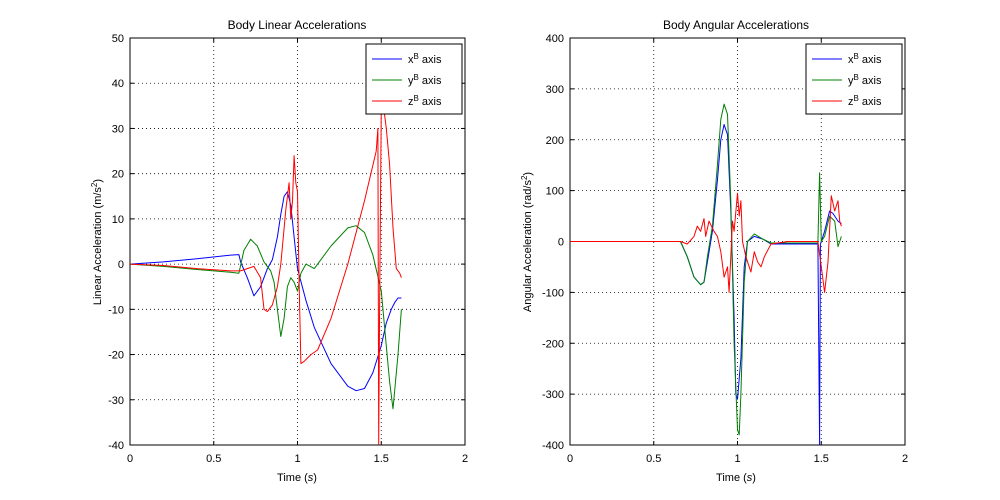 This screenshot has width=1000, height=500. What do you see at coordinates (116, 356) in the screenshot?
I see `y-tick-label: -20` at bounding box center [116, 356].